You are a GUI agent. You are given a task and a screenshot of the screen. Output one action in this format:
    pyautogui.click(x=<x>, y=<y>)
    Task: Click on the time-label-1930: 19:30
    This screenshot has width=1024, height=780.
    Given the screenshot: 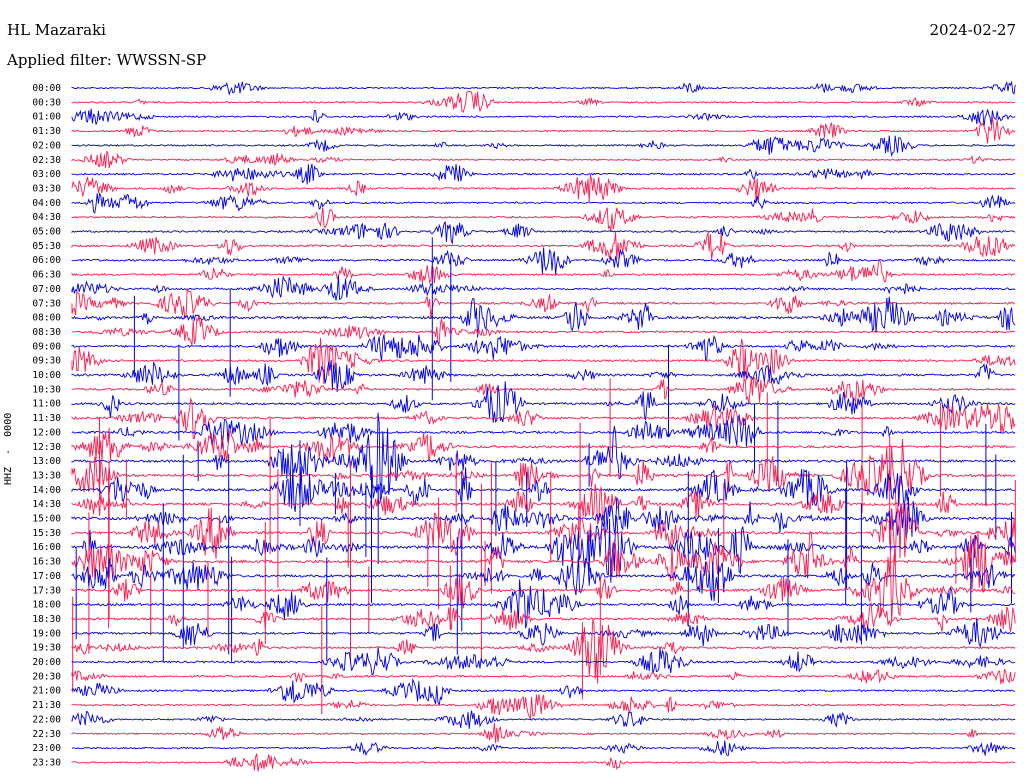 What is the action you would take?
    pyautogui.click(x=46, y=648)
    